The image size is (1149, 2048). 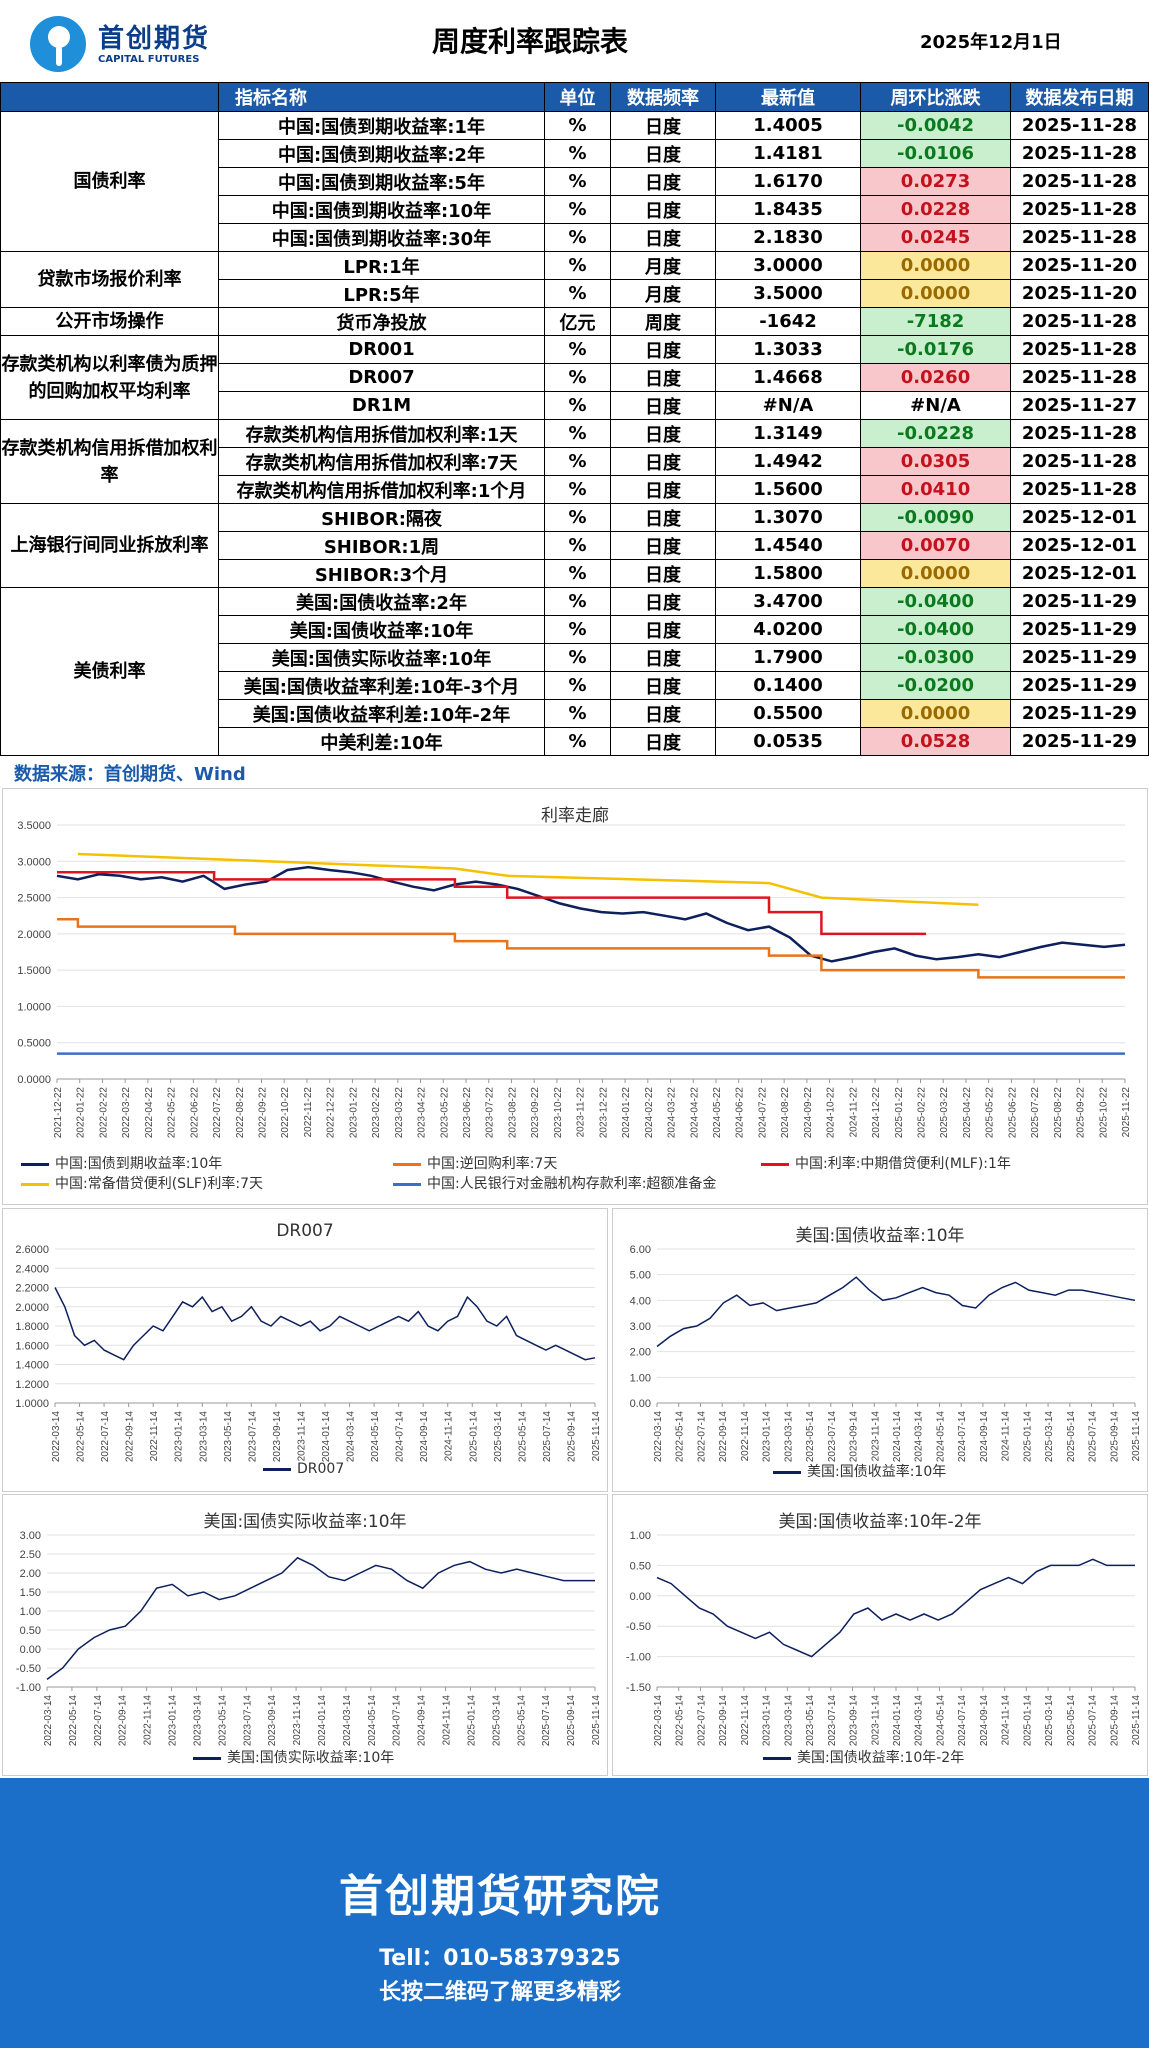 What do you see at coordinates (788, 461) in the screenshot?
I see `latest-value: 1.4942` at bounding box center [788, 461].